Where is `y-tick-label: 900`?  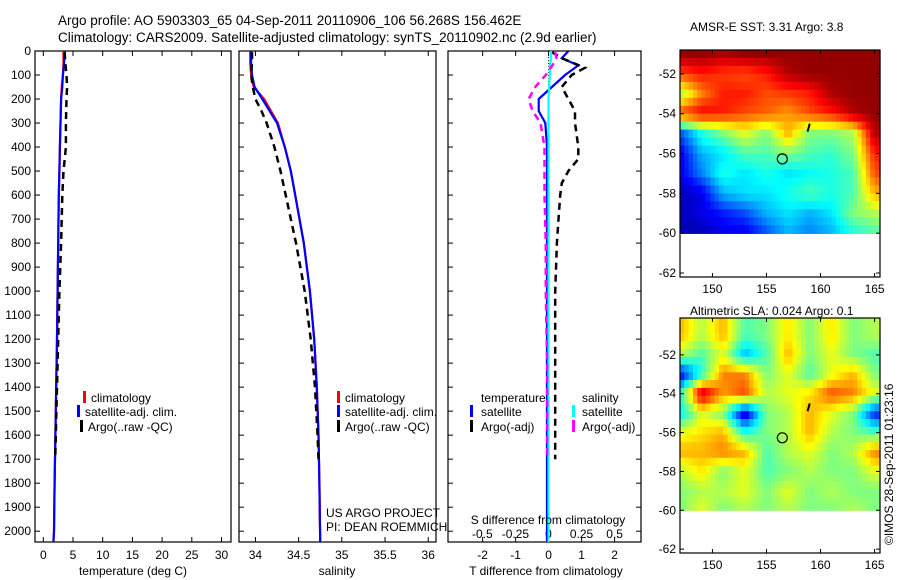
y-tick-label: 900 is located at coordinates (21, 267).